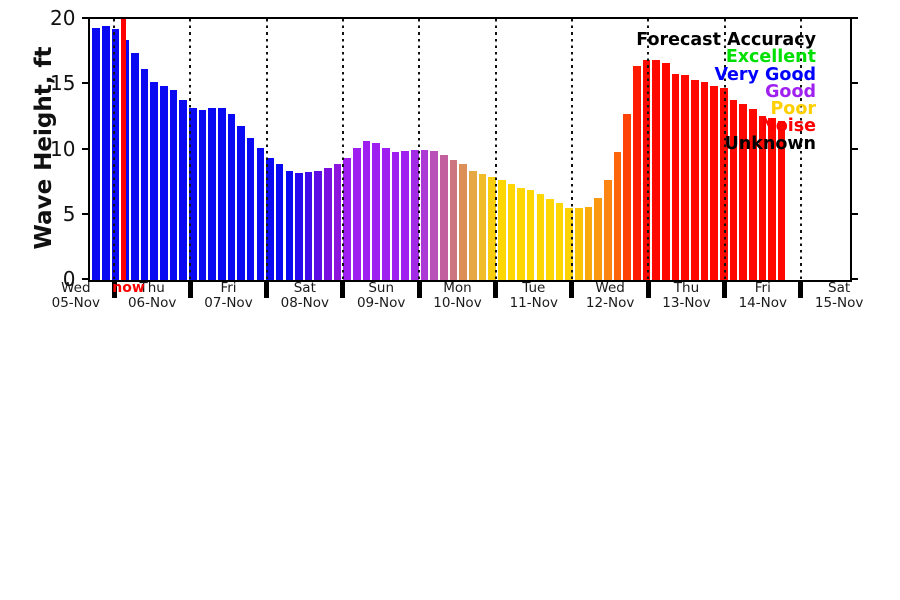 This screenshot has height=600, width=900. I want to click on y-tick-label: 15, so click(63, 83).